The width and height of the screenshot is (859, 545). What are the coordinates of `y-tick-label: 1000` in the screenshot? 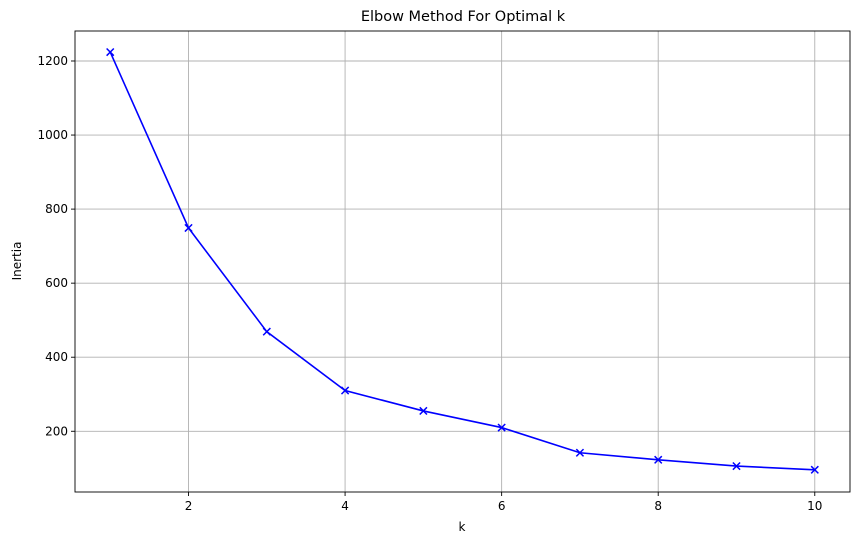 It's located at (52, 135).